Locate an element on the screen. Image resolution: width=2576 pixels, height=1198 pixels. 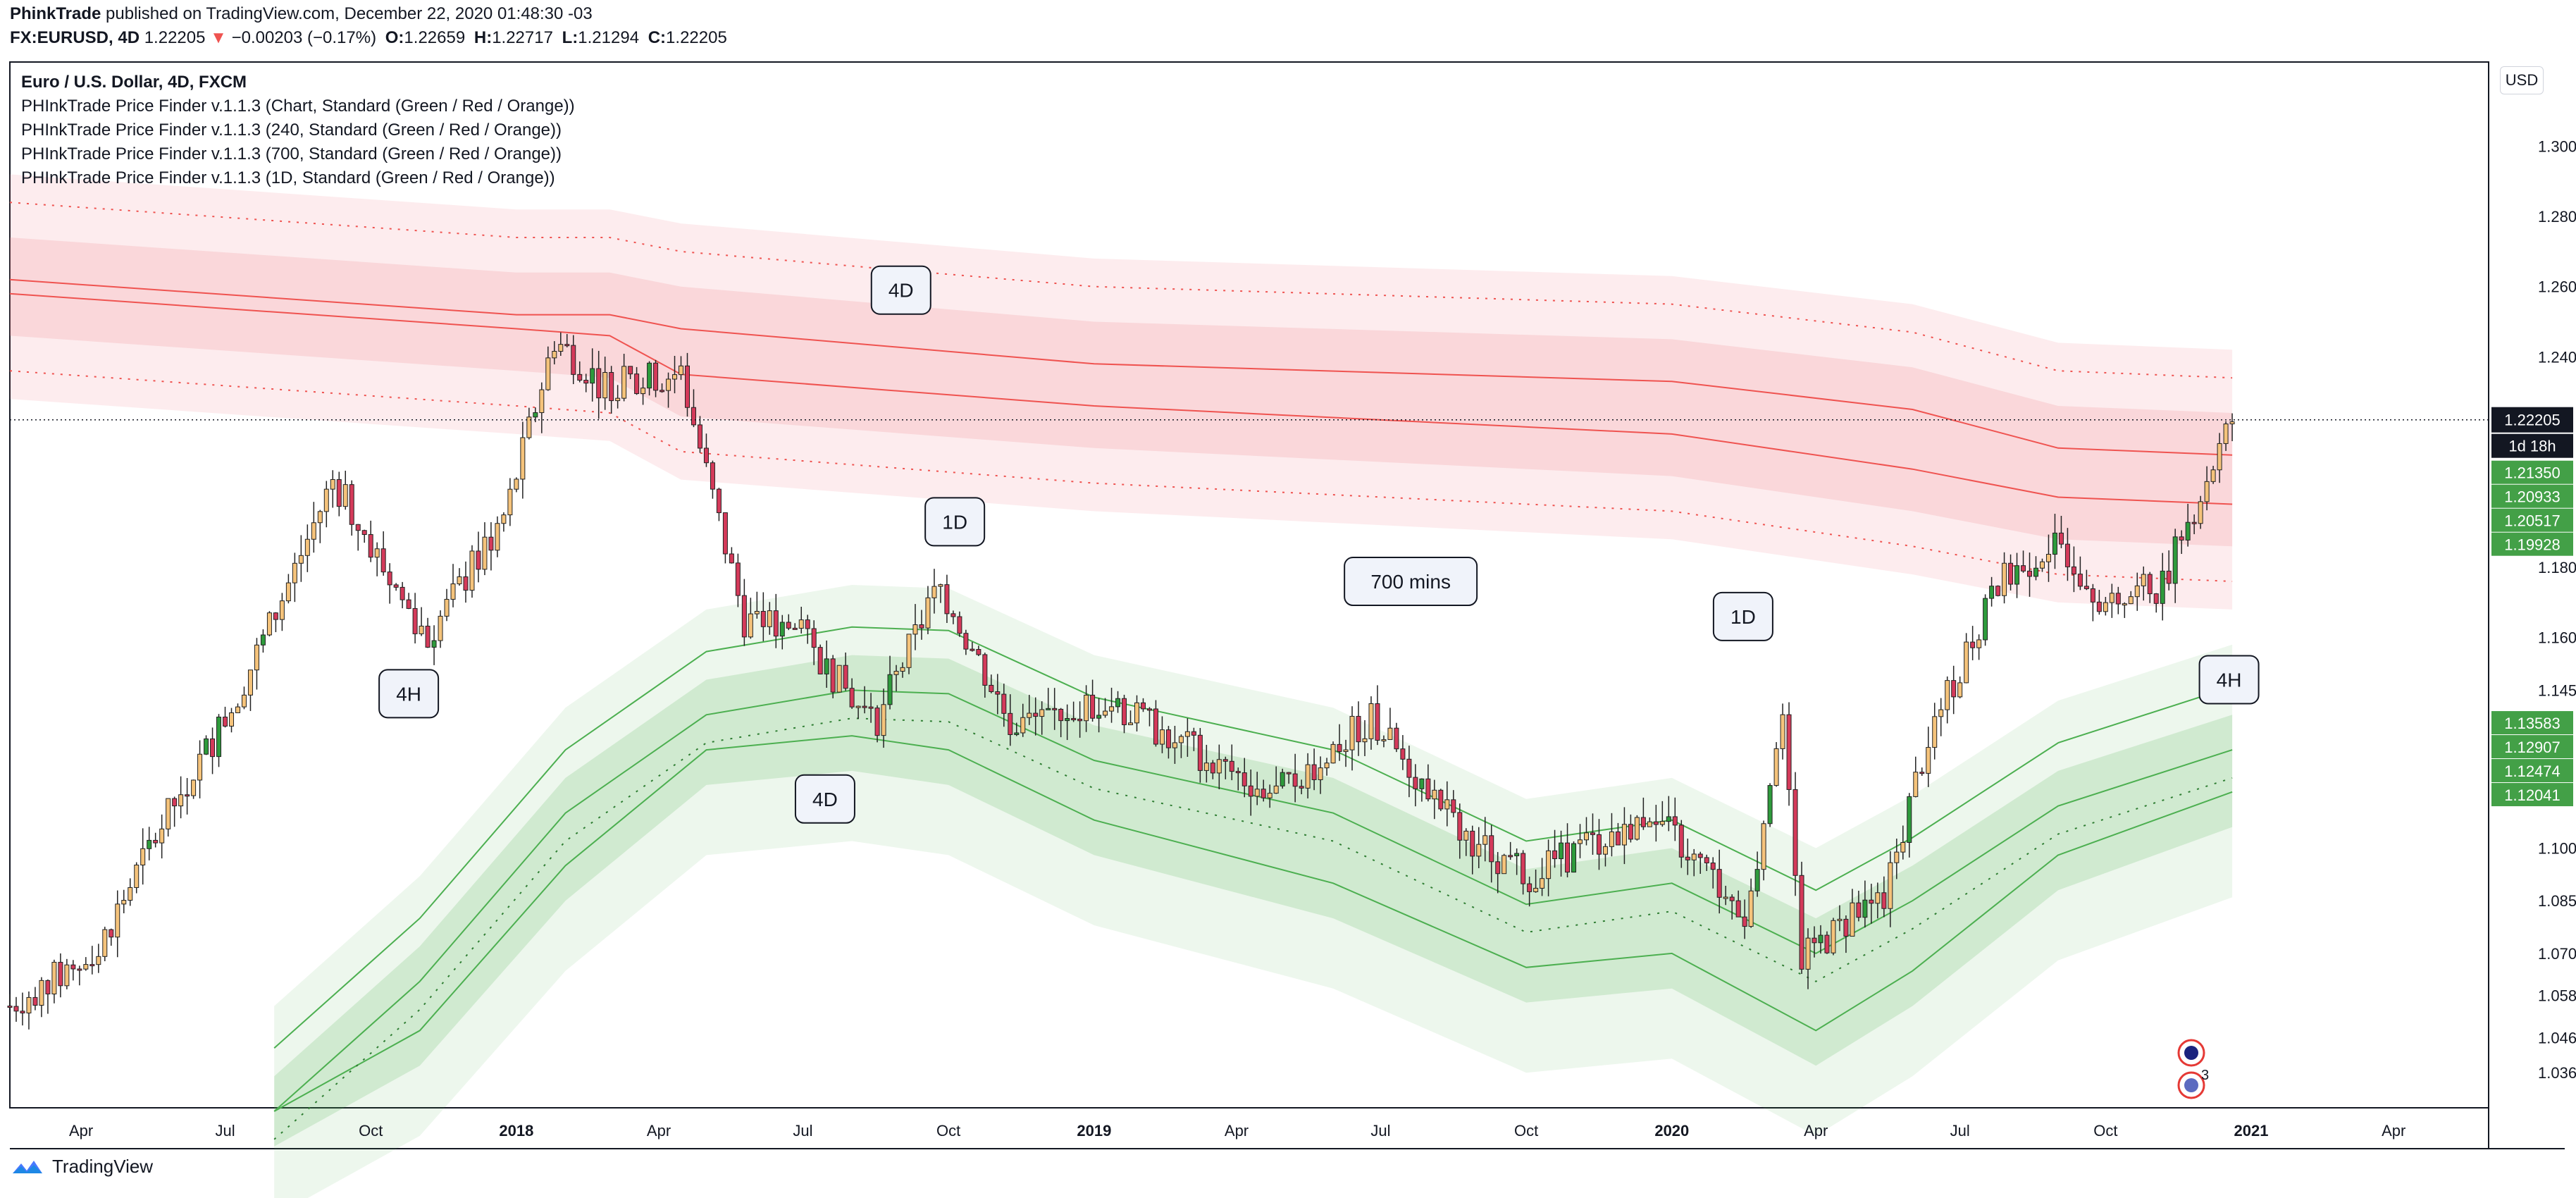
author-name: PhinkTrade is located at coordinates (55, 13).